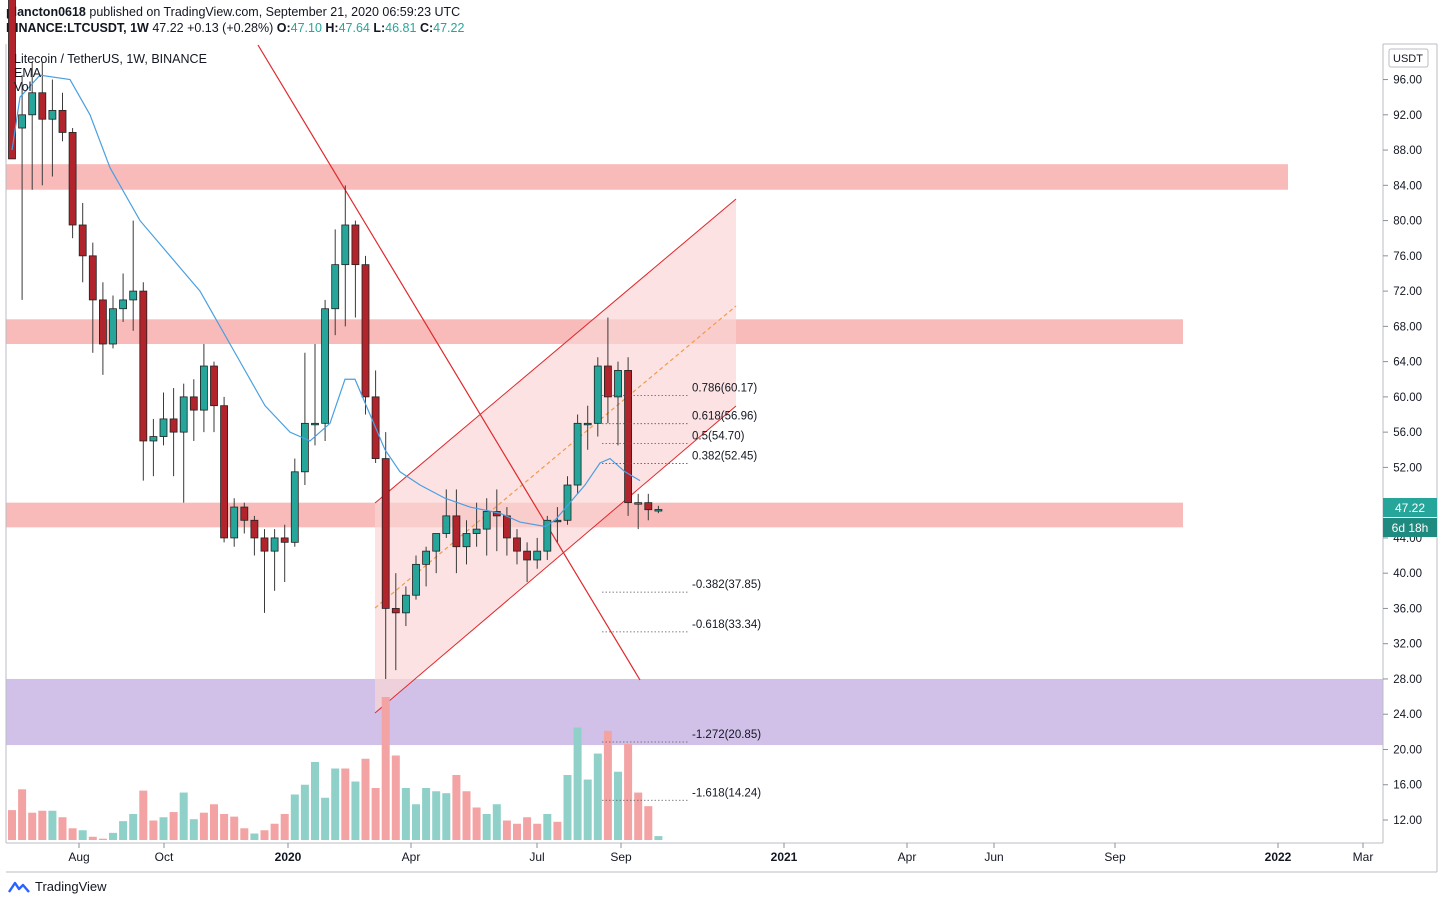  Describe the element at coordinates (1278, 857) in the screenshot. I see `x-tick-label: 2022` at that location.